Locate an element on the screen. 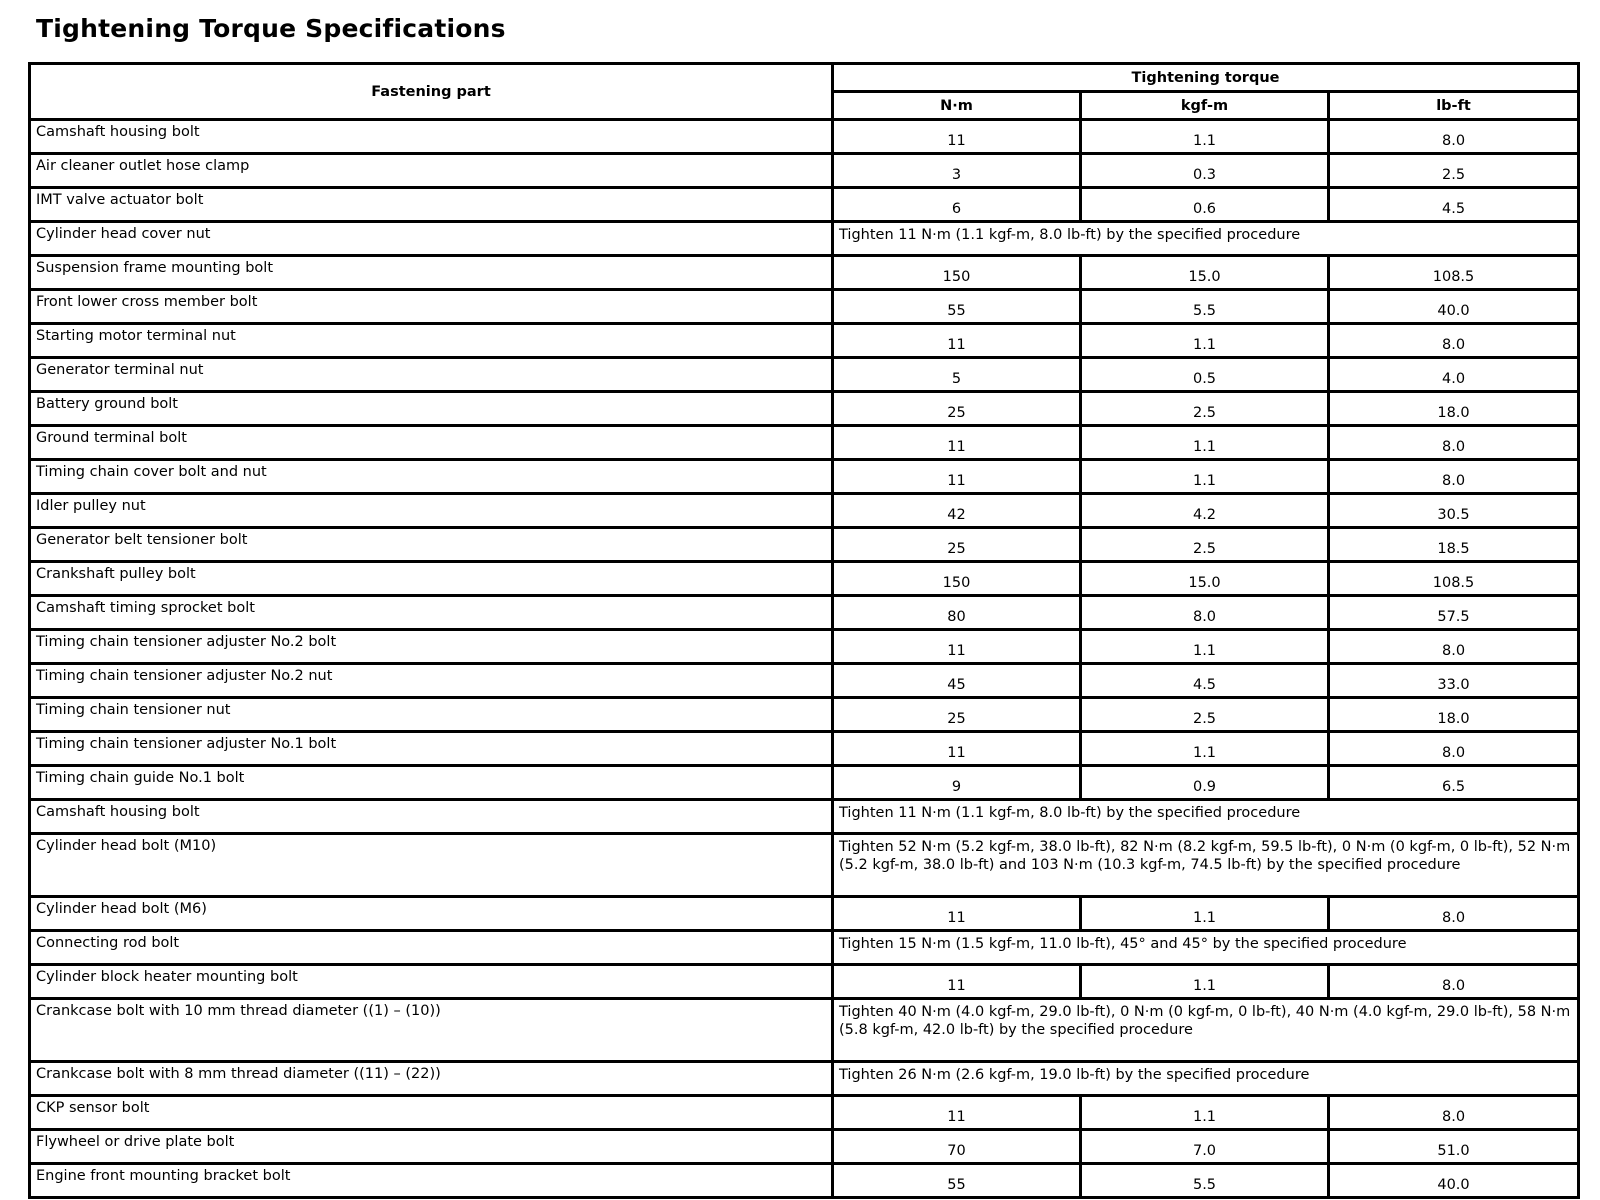 Image resolution: width=1600 pixels, height=1200 pixels. fastening-part-cell: Air cleaner outlet hose clamp is located at coordinates (431, 170).